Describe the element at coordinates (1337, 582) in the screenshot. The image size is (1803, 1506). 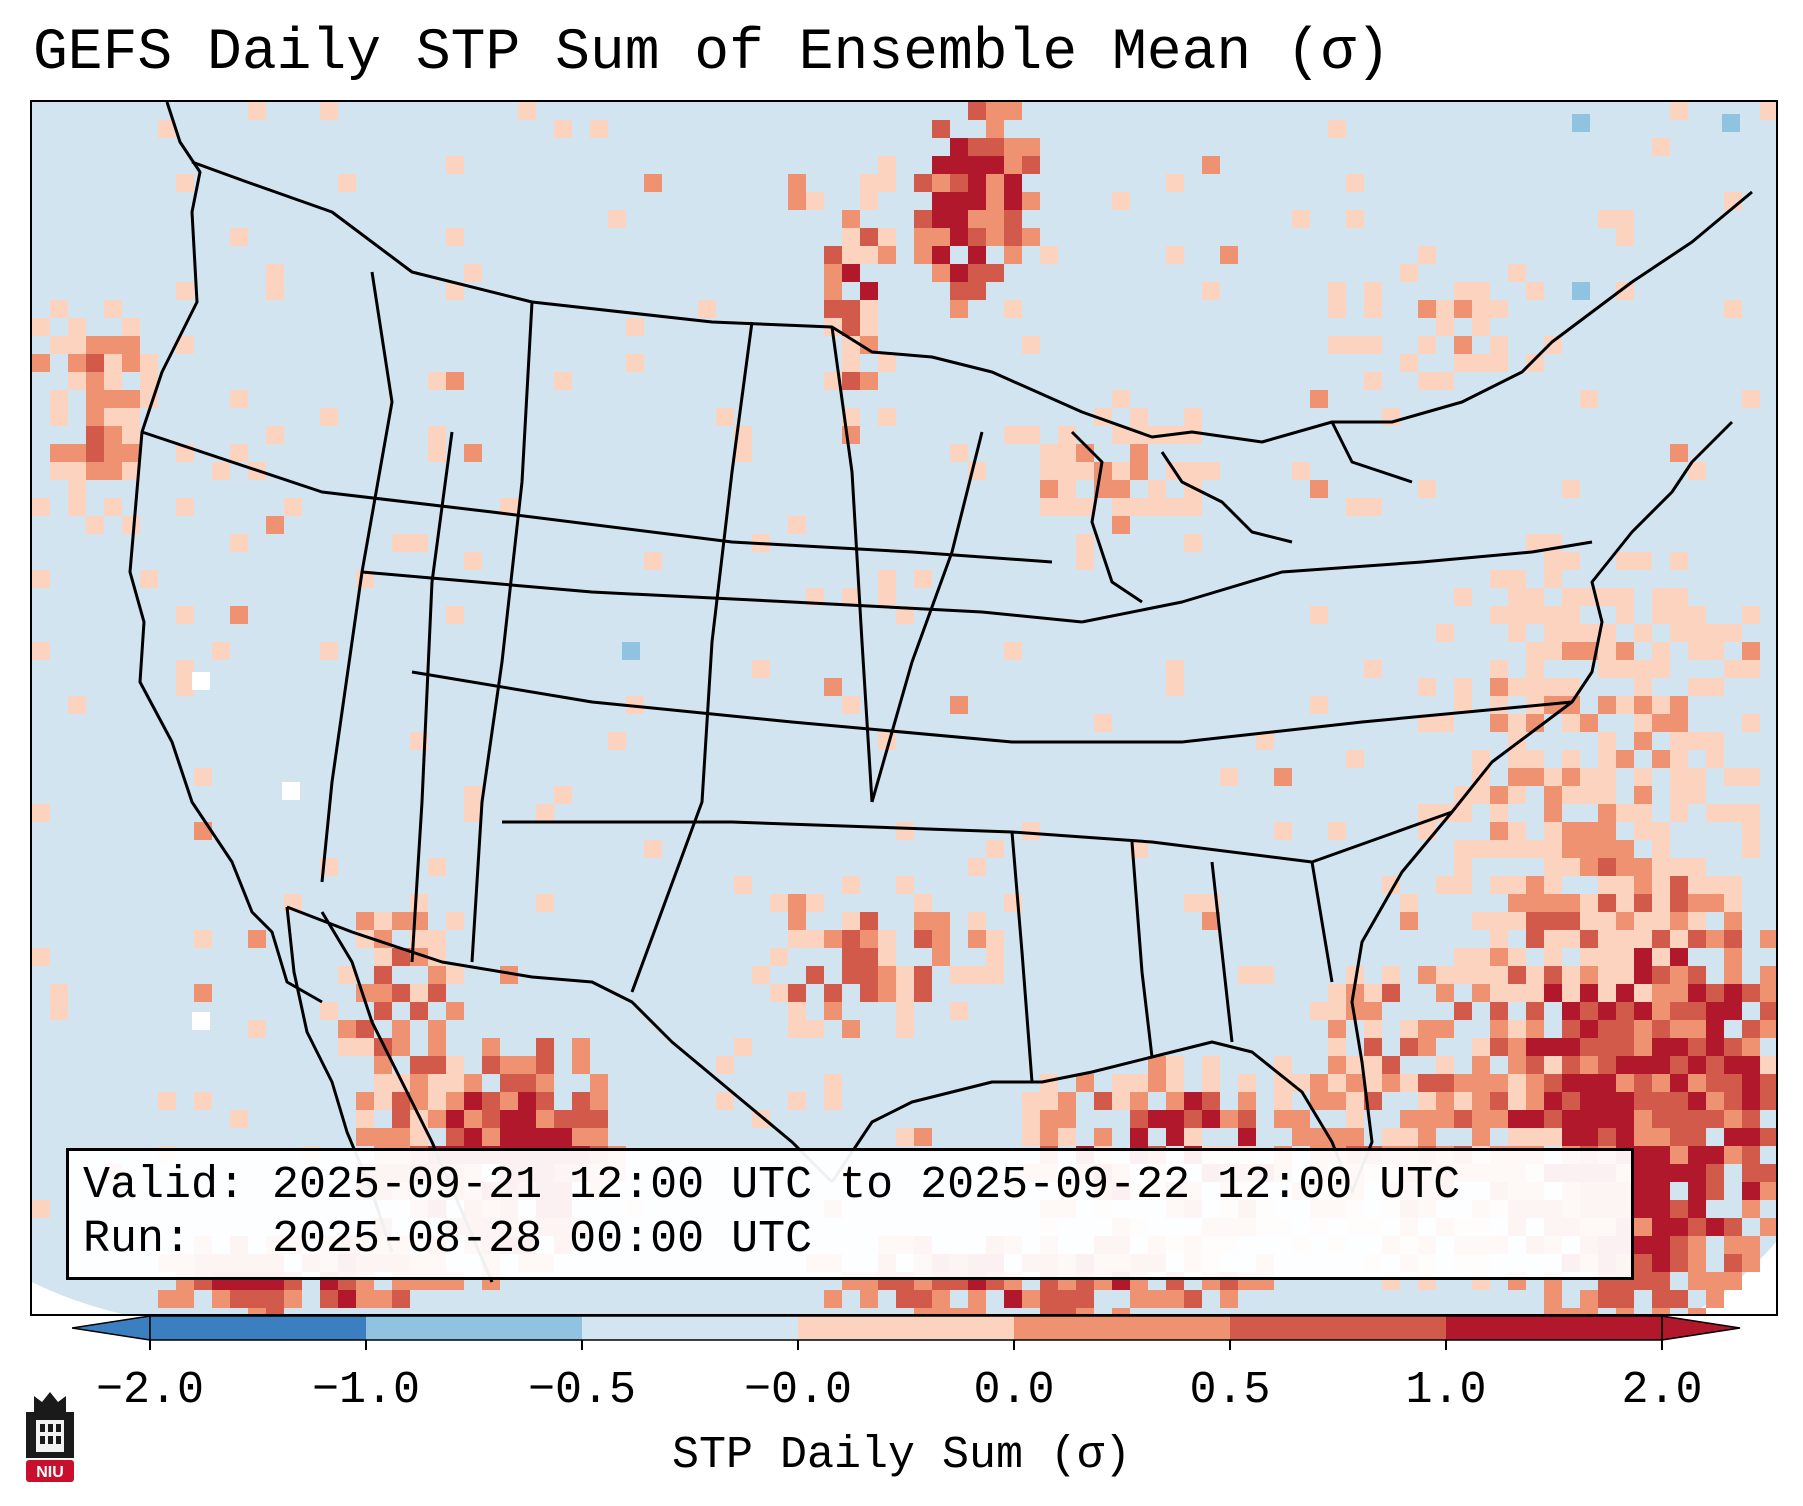
I see `state-lines-east` at that location.